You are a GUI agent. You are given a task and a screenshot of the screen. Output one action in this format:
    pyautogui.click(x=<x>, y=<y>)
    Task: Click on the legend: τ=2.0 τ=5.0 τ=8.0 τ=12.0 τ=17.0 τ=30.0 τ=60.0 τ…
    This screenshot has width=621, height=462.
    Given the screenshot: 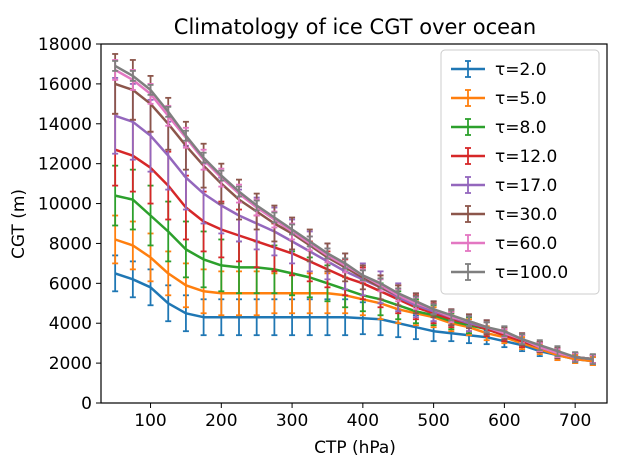 What is the action you would take?
    pyautogui.click(x=520, y=172)
    